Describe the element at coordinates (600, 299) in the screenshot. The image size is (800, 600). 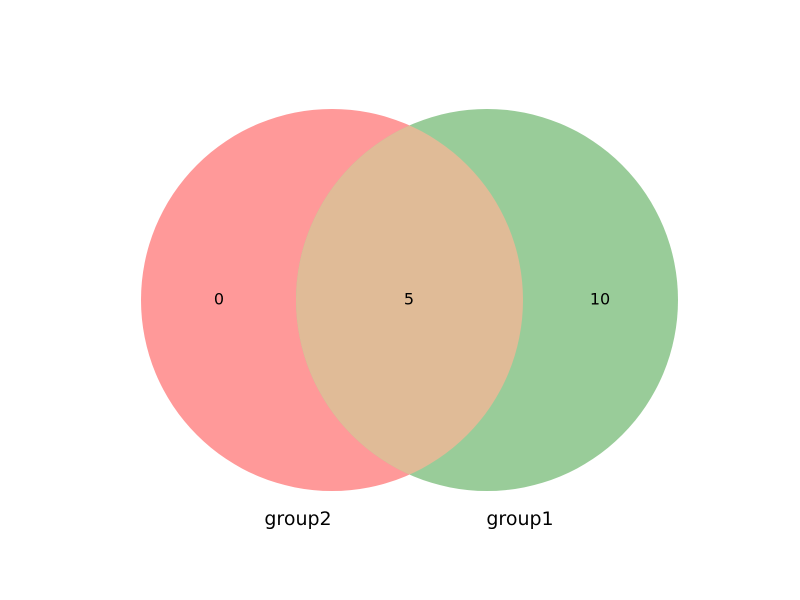
I see `group1-only-count: 10` at that location.